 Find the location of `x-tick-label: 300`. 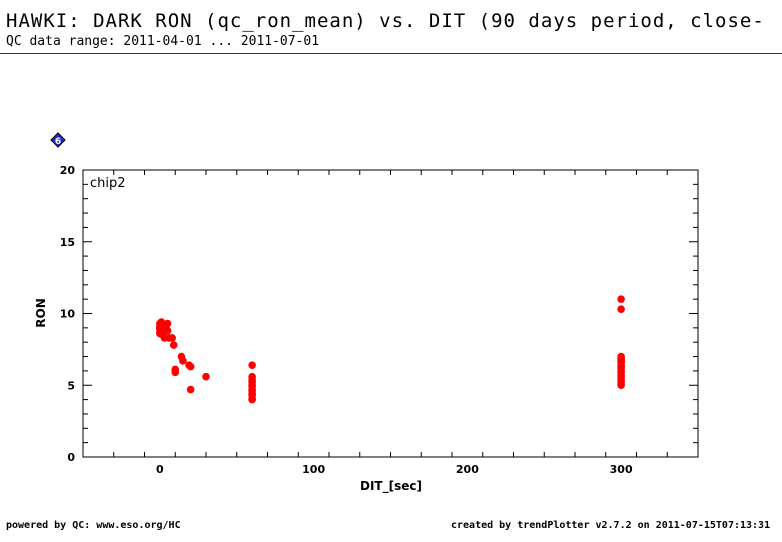

x-tick-label: 300 is located at coordinates (621, 469).